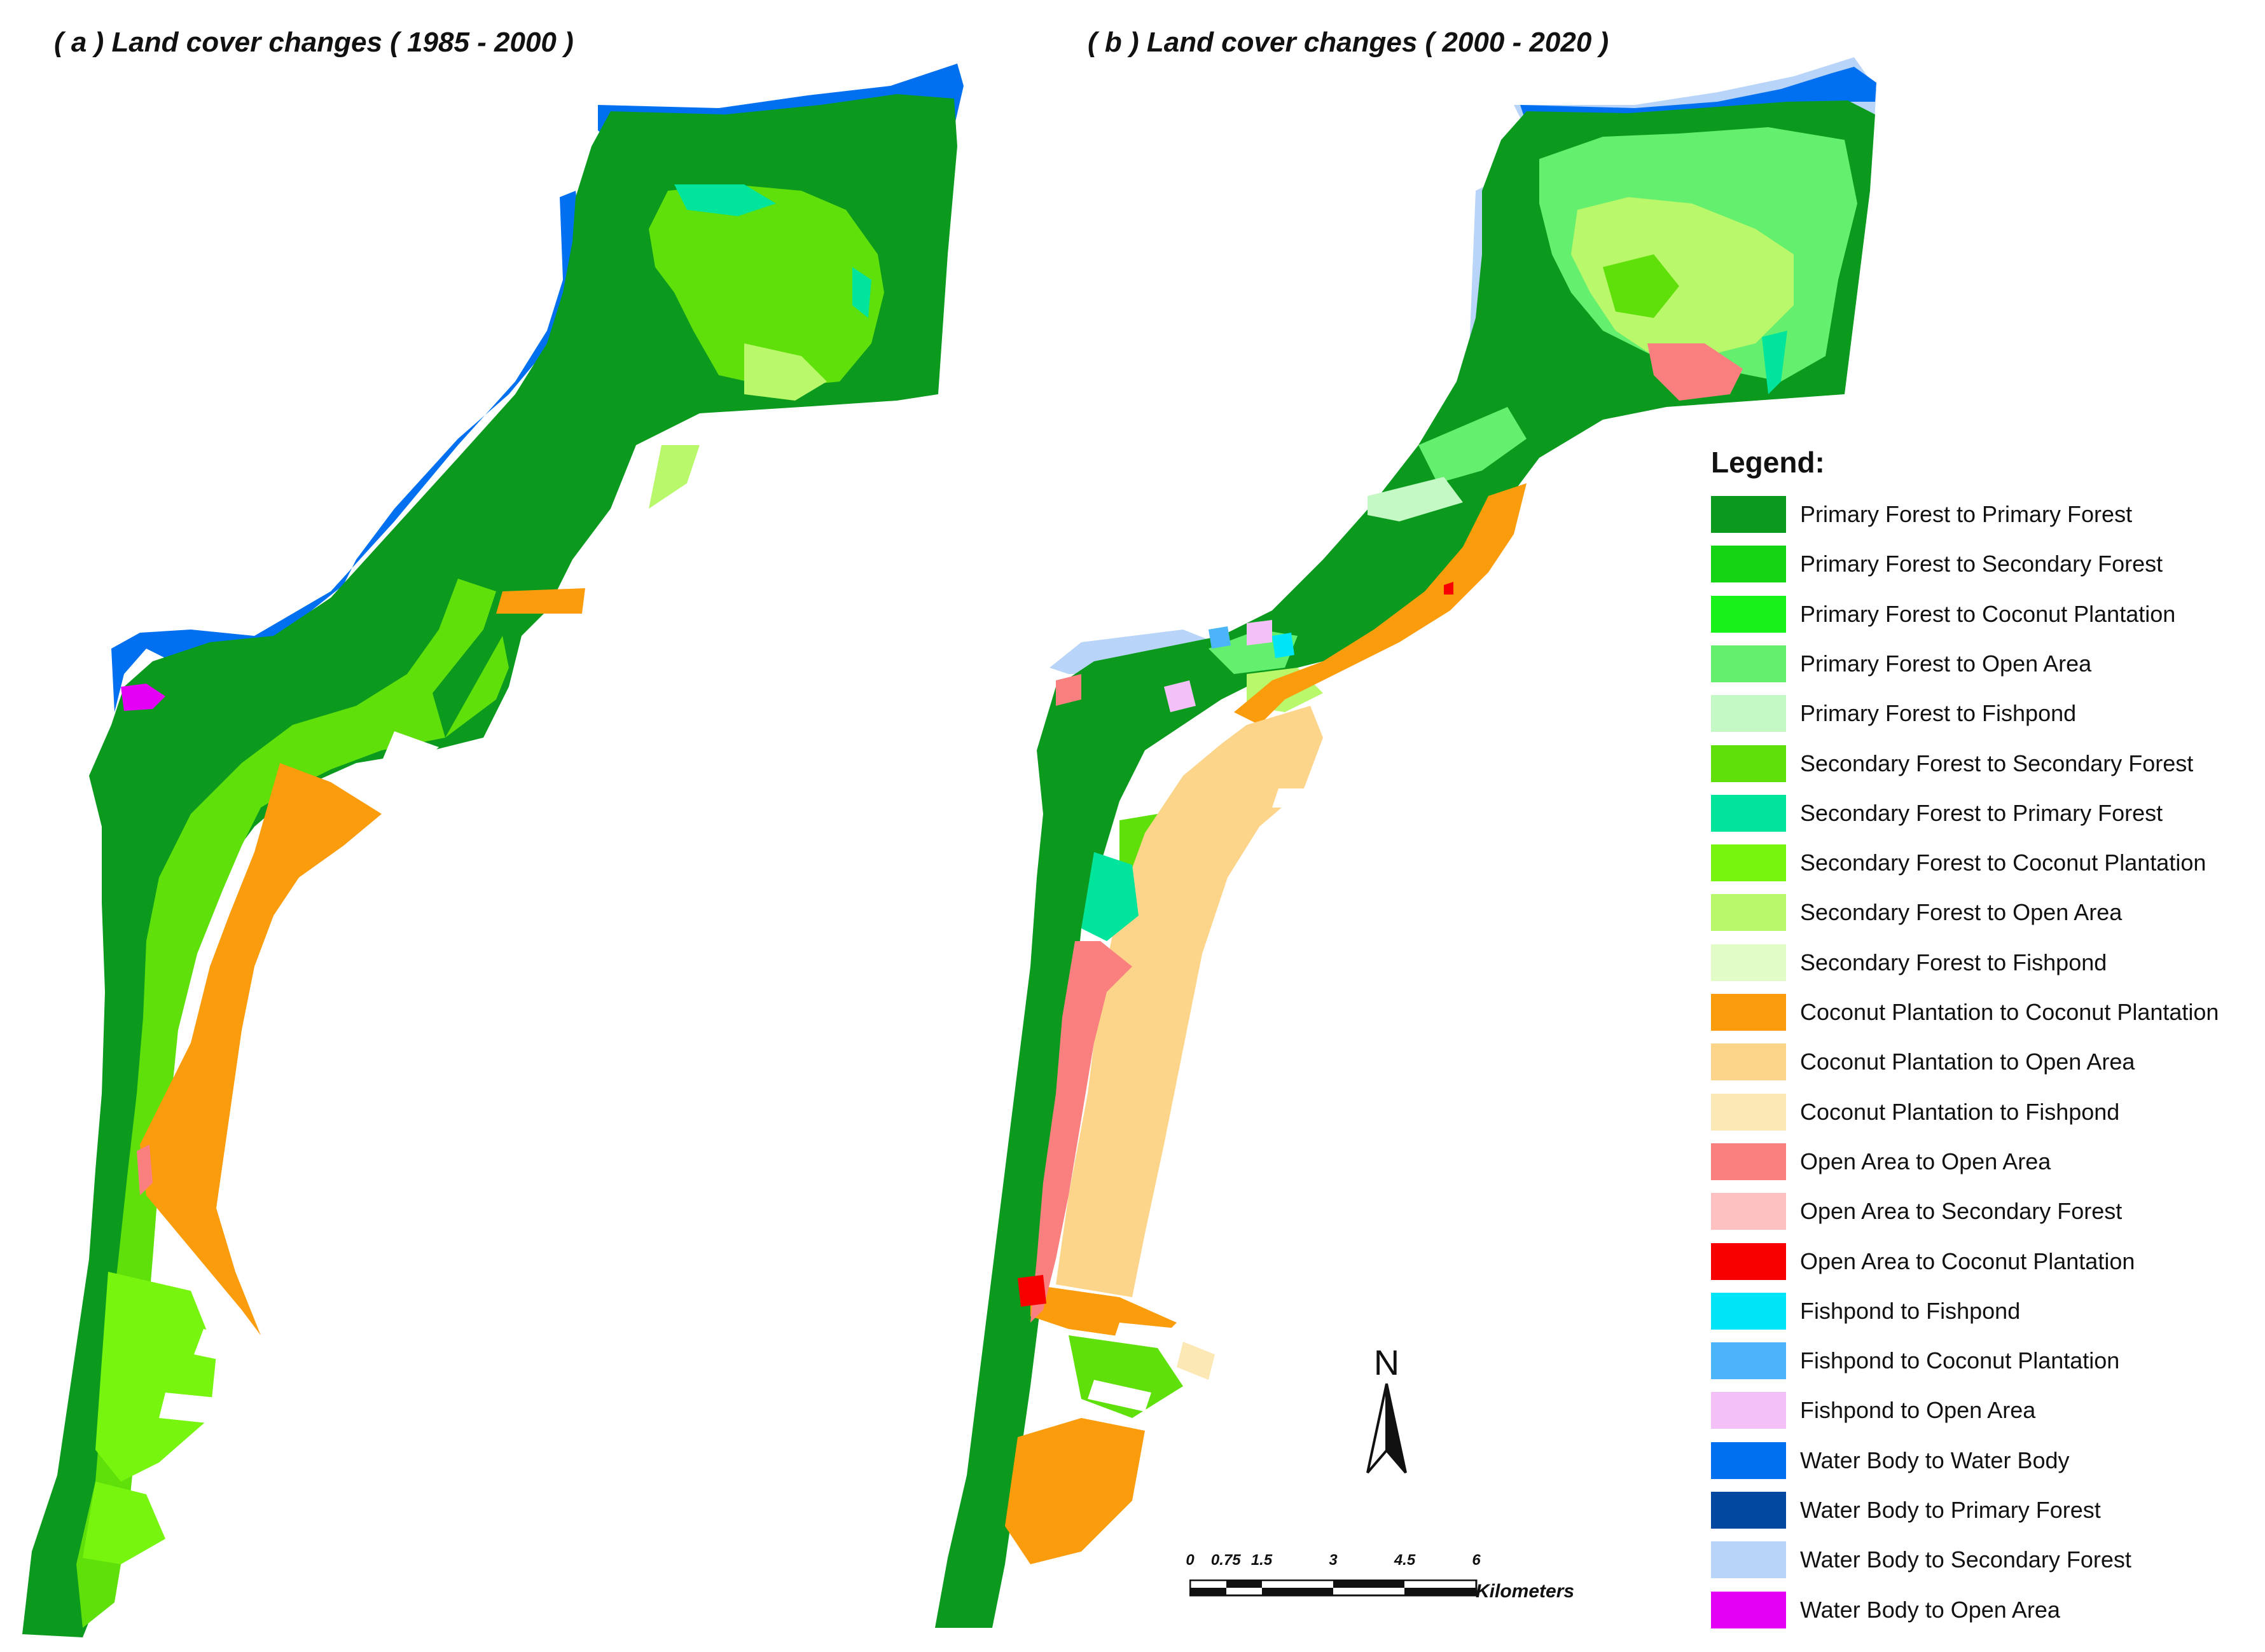 The image size is (2265, 1652). I want to click on map-b-coconut-open, so click(1189, 1001).